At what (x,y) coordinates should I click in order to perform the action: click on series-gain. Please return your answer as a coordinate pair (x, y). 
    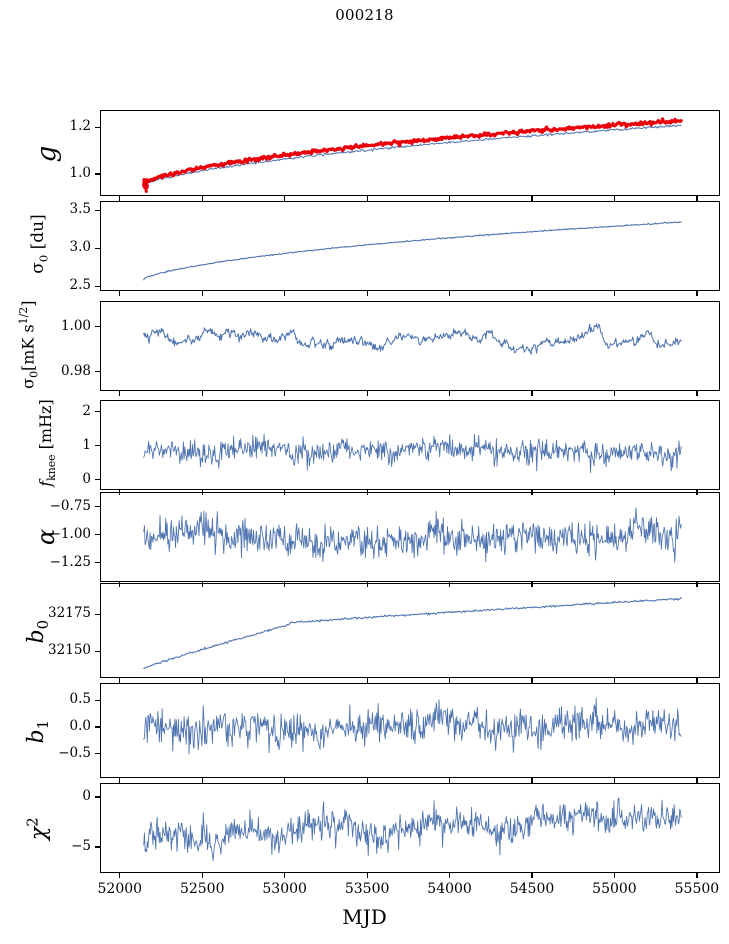
    Looking at the image, I should click on (412, 155).